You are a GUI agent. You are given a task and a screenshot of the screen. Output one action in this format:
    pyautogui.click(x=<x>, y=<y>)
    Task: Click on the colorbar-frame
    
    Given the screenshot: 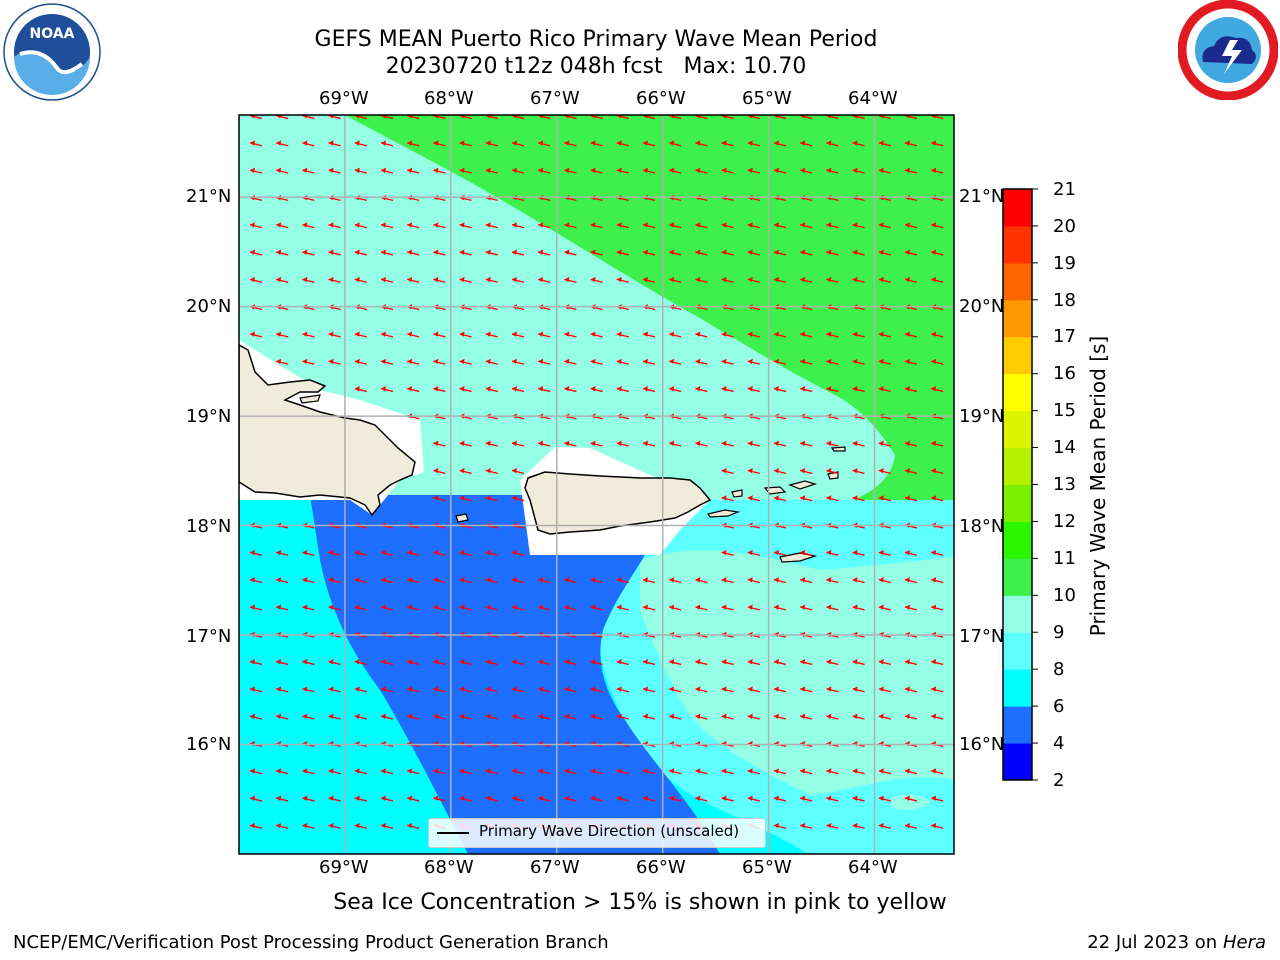 What is the action you would take?
    pyautogui.click(x=1017, y=484)
    